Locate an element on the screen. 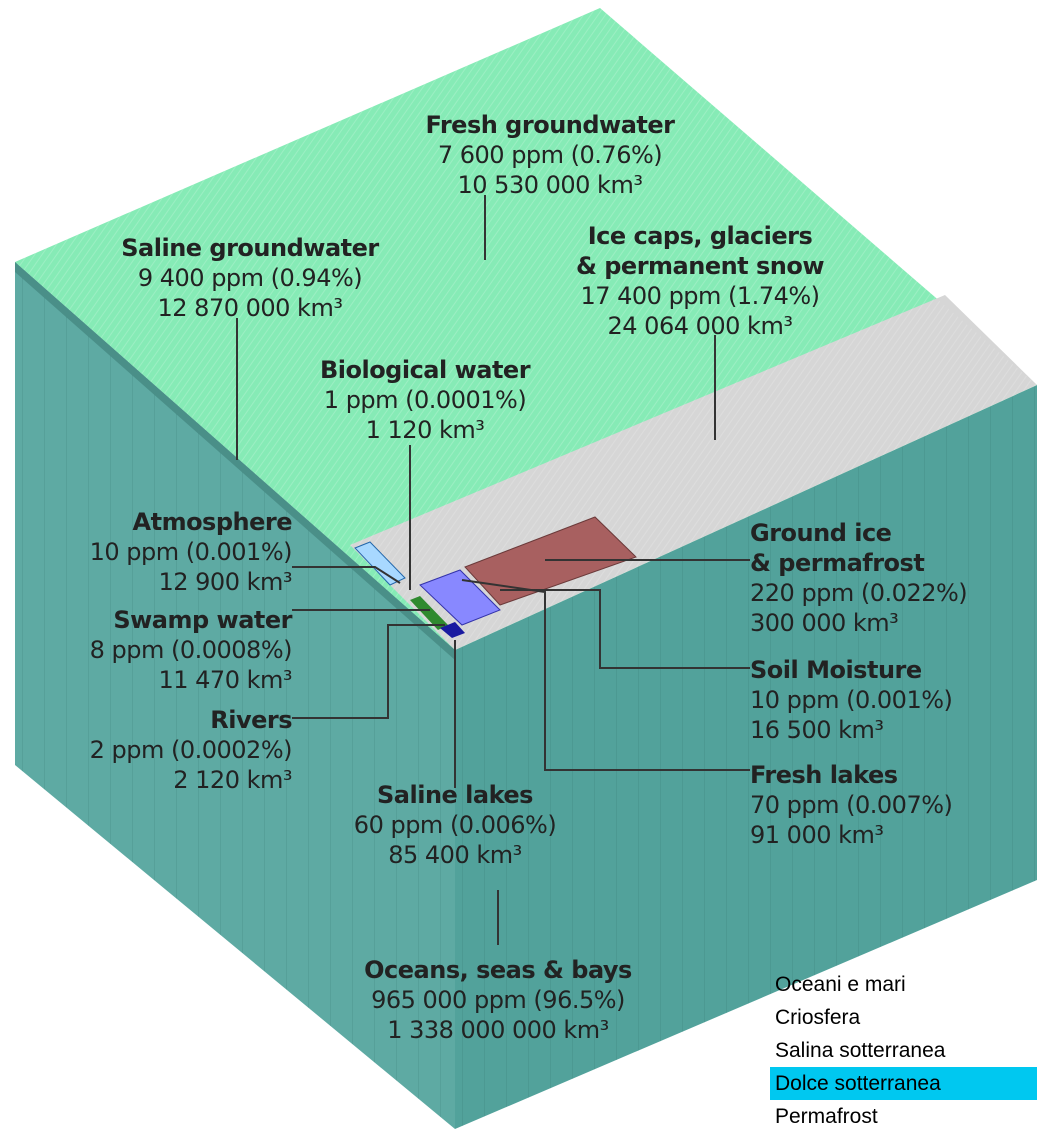 The height and width of the screenshot is (1133, 1037). label-volume: 12 900 km³ is located at coordinates (225, 582).